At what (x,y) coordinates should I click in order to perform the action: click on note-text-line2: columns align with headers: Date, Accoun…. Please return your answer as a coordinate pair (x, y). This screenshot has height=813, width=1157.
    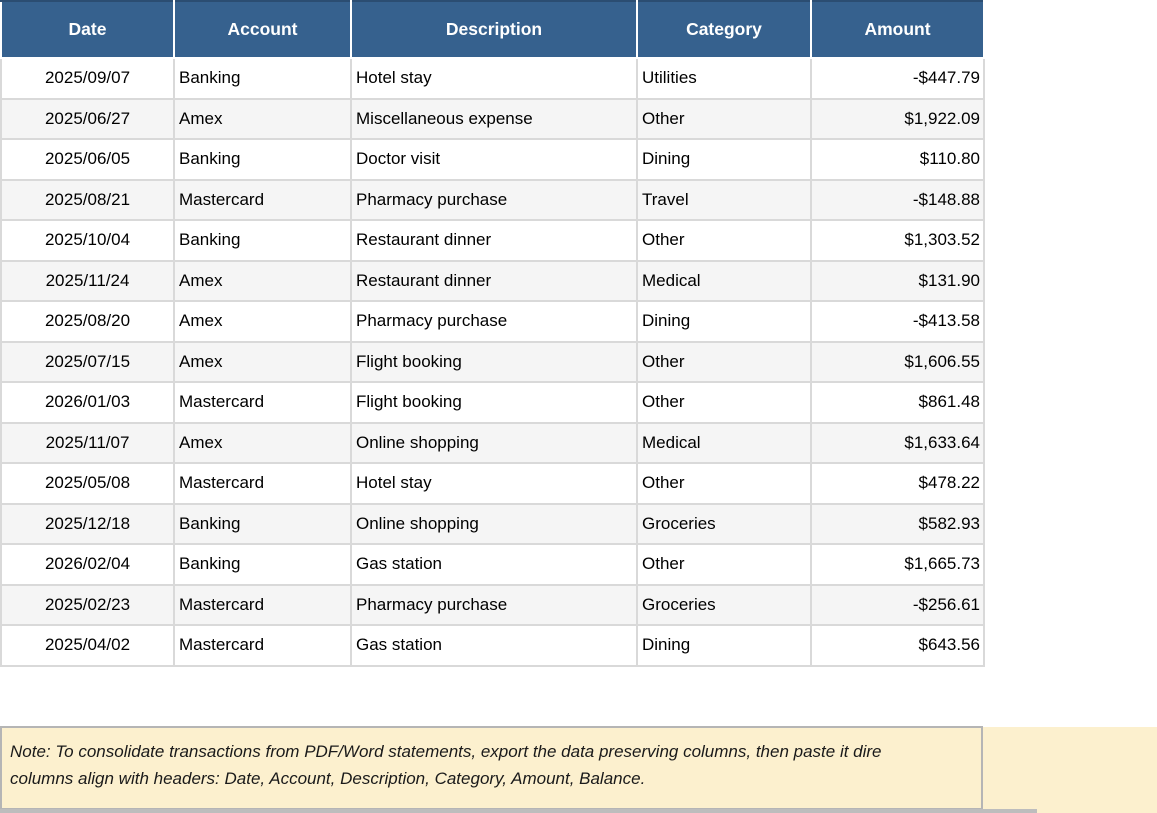
    Looking at the image, I should click on (328, 778).